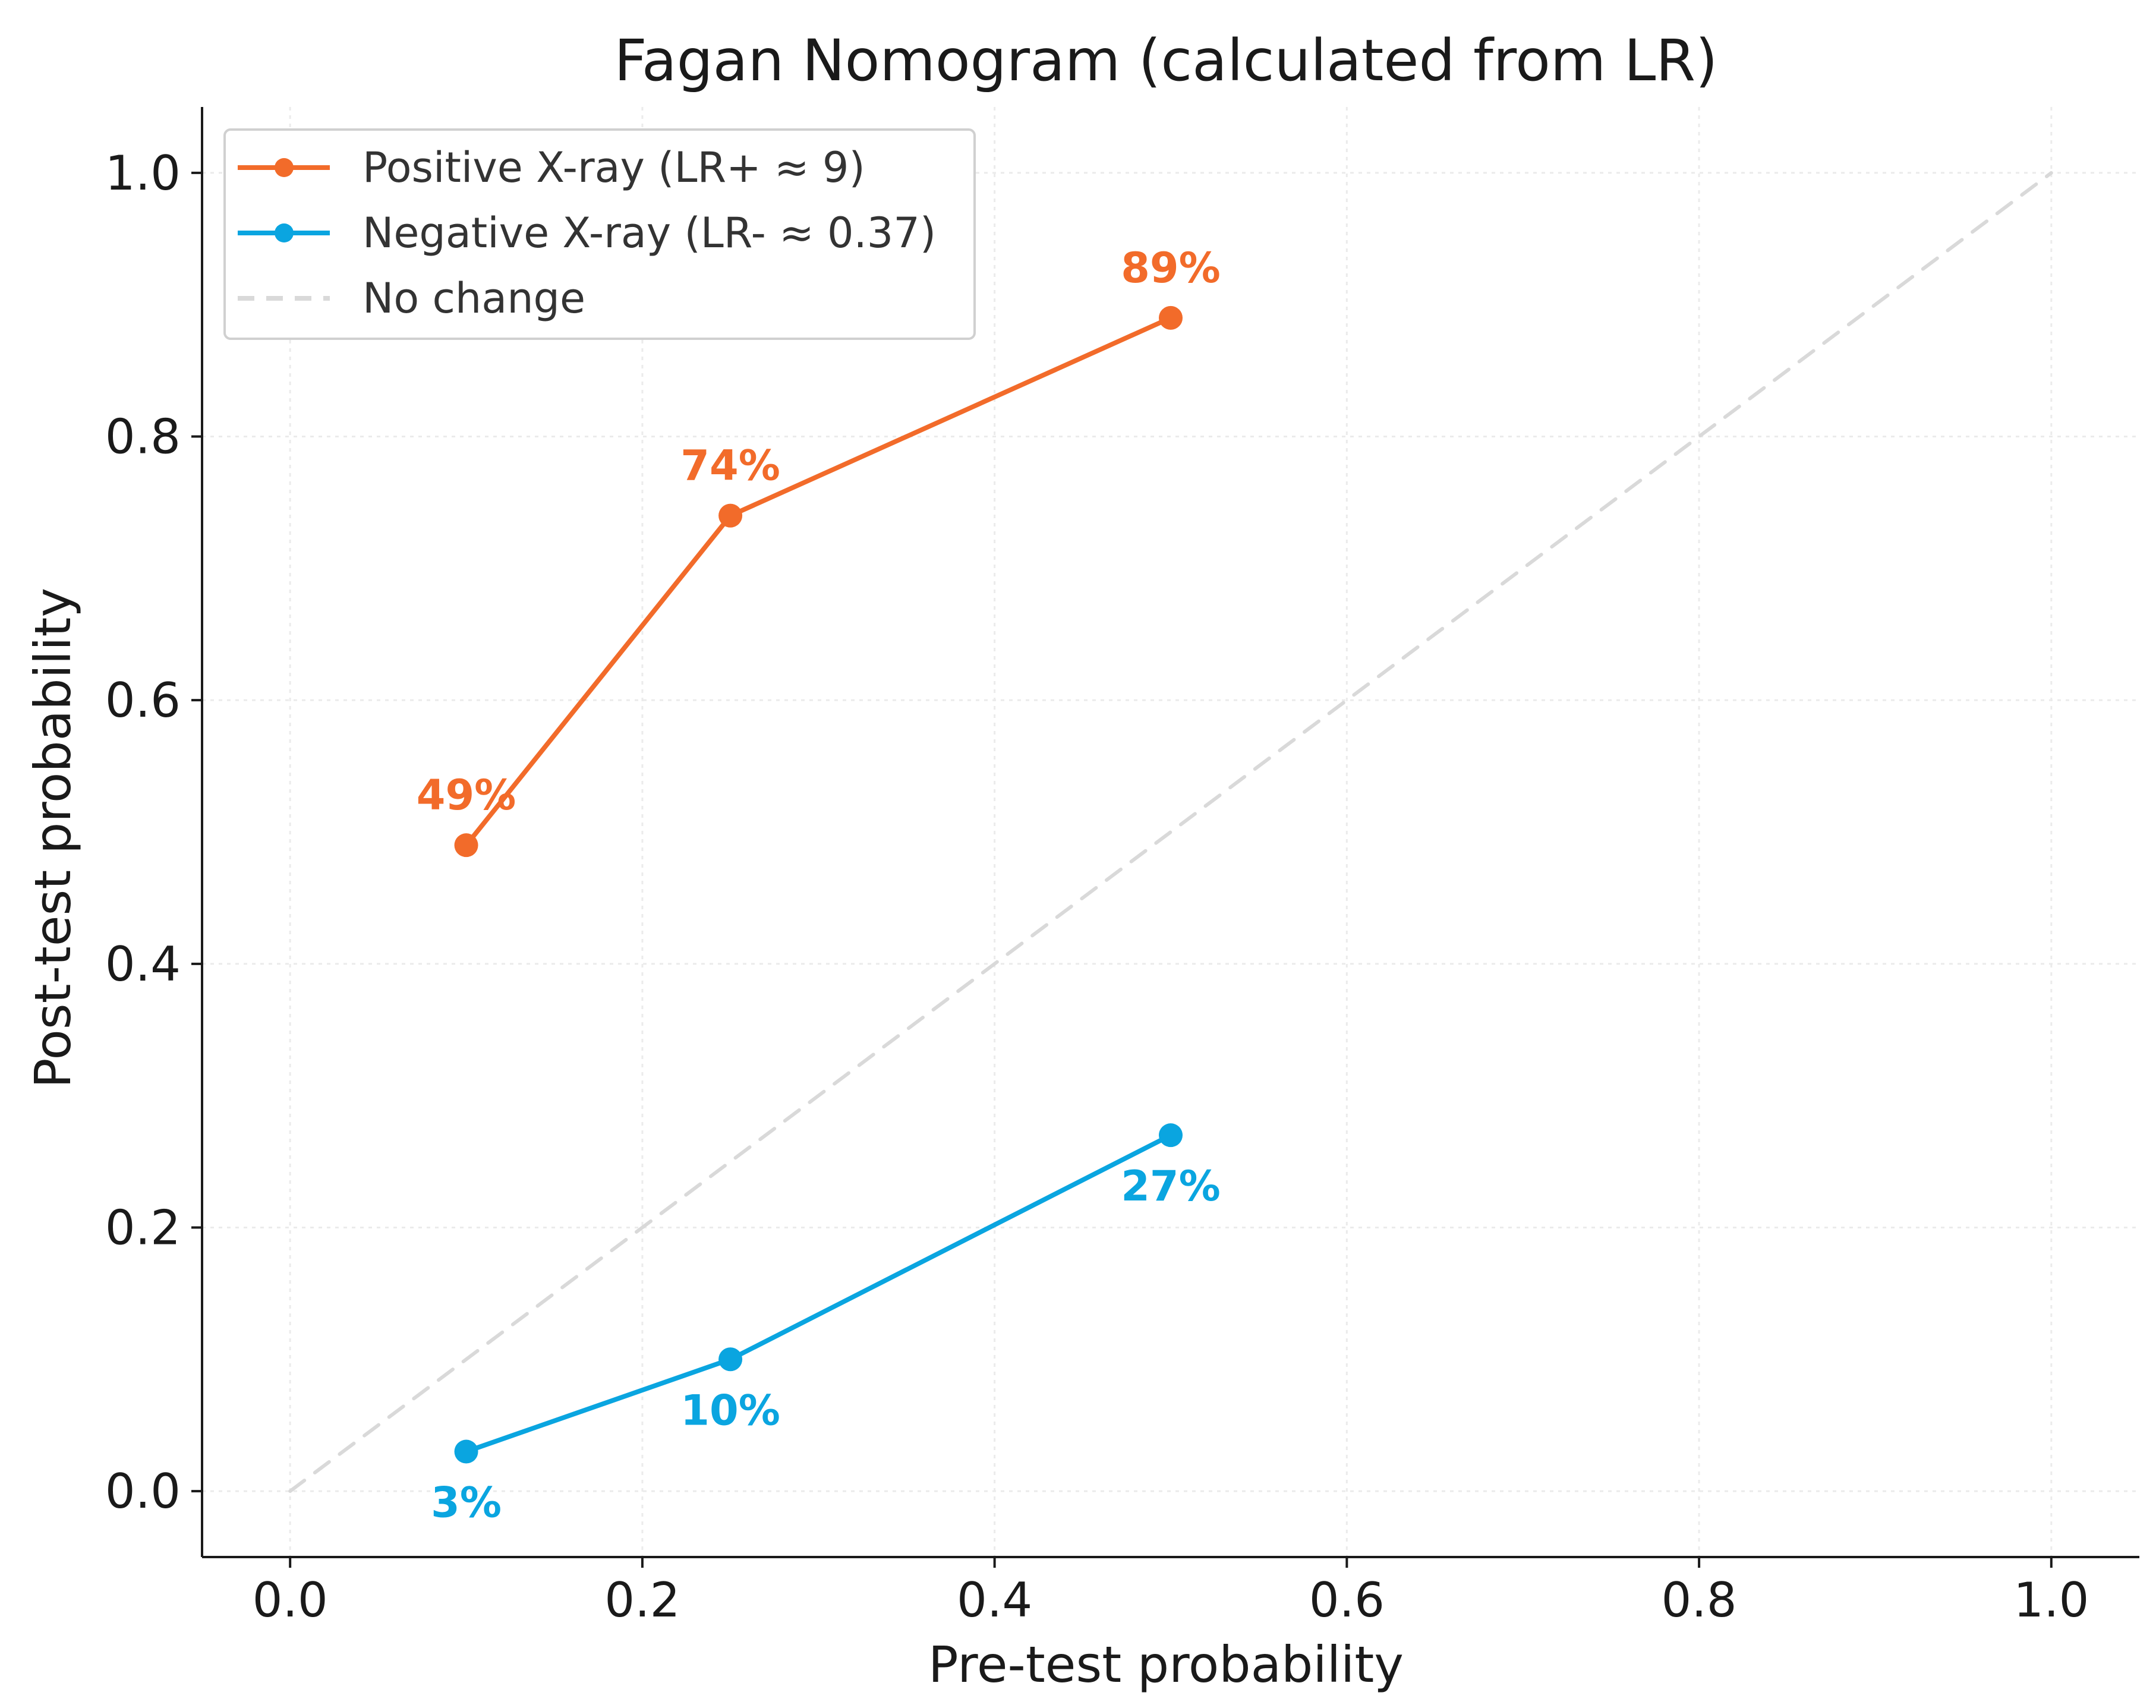 The height and width of the screenshot is (1708, 2156). I want to click on y-tick-label-4: 0.8, so click(143, 437).